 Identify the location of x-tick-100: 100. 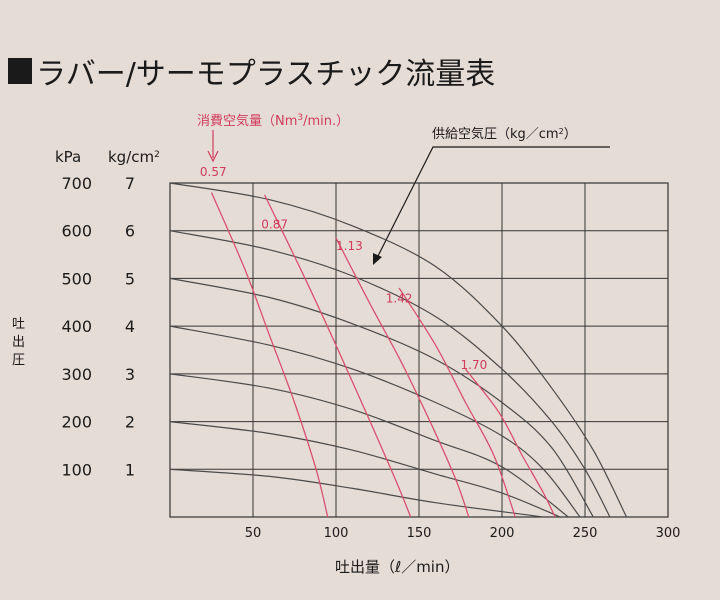
(336, 533).